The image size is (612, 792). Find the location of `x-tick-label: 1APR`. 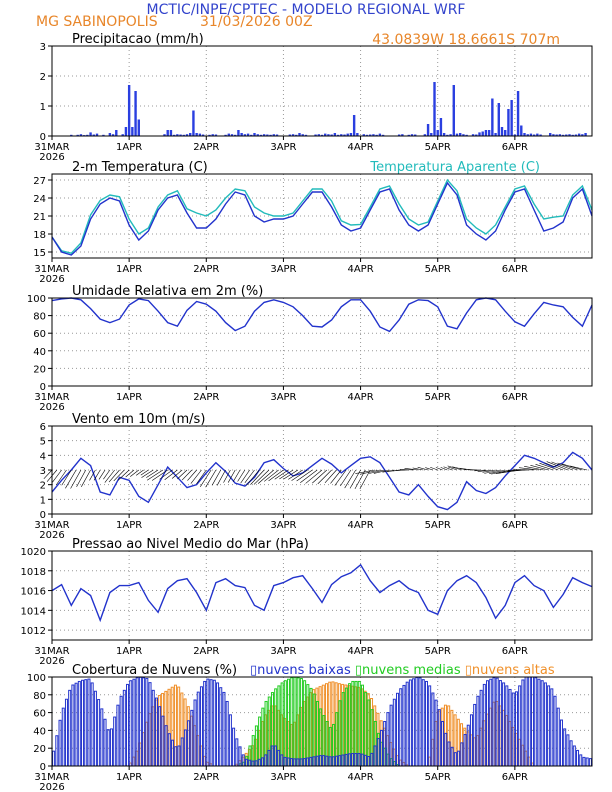

x-tick-label: 1APR is located at coordinates (129, 269).